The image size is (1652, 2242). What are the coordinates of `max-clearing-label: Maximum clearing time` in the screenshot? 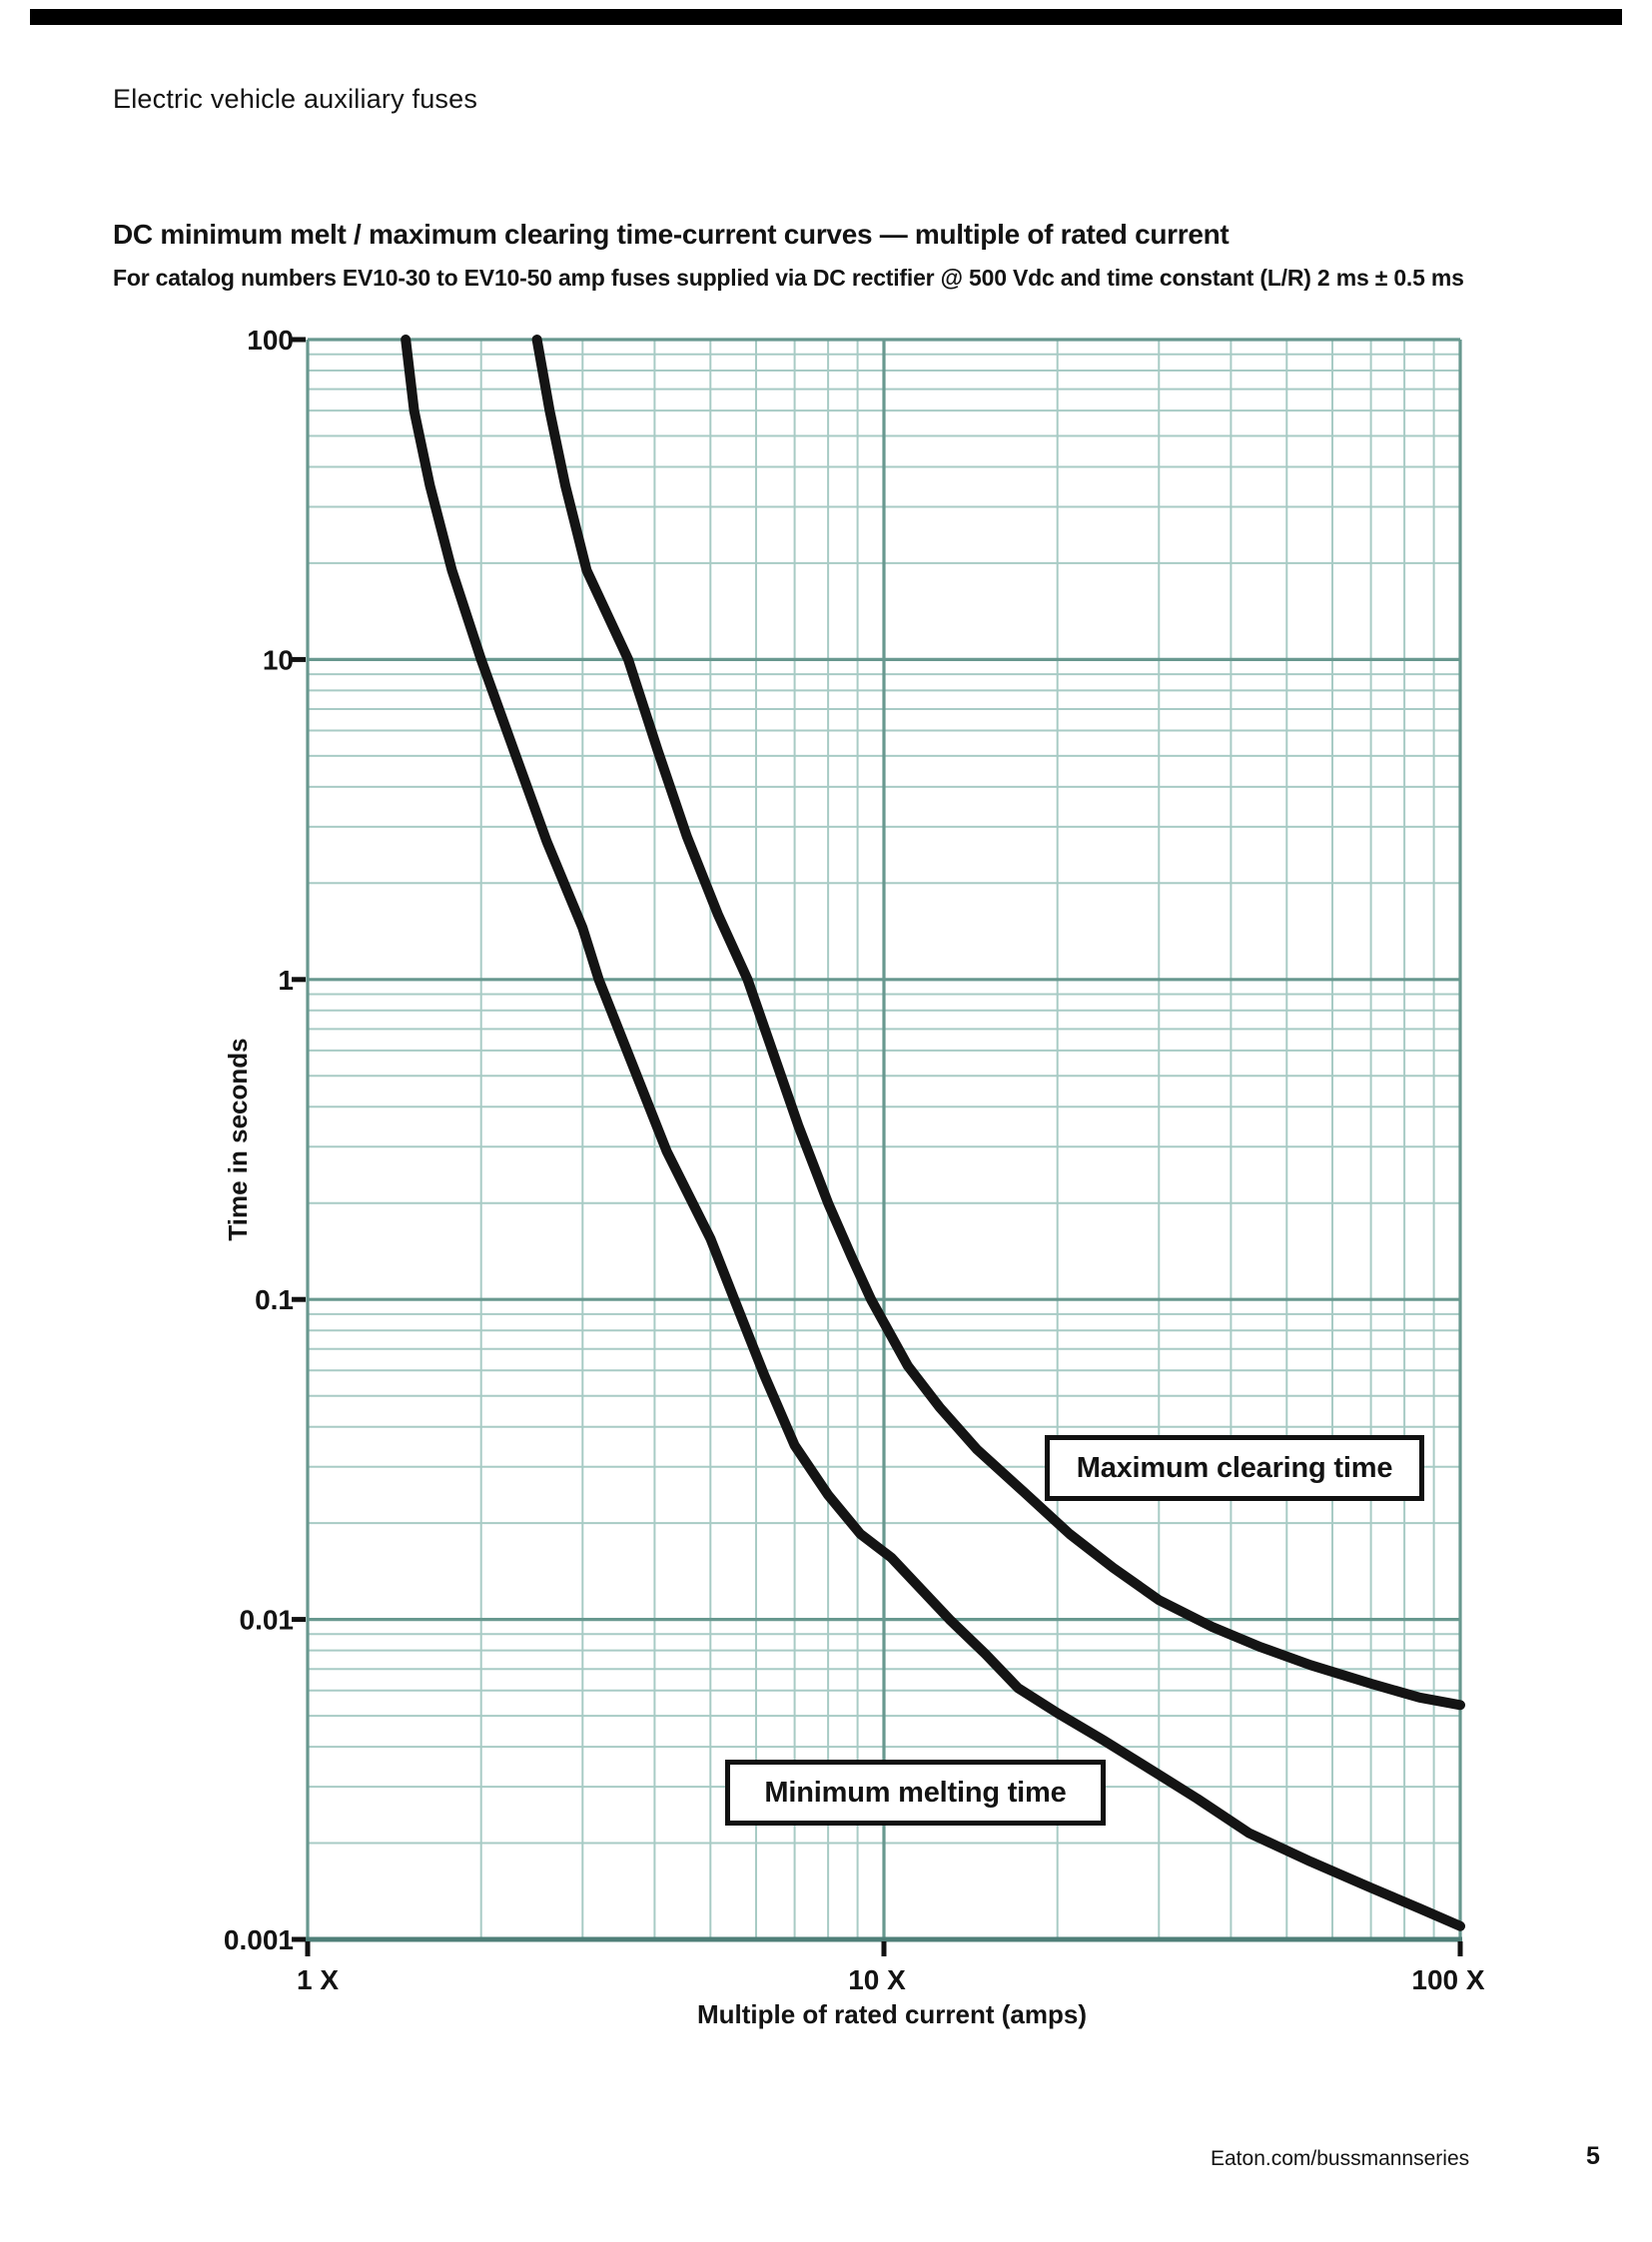 It's located at (1234, 1467).